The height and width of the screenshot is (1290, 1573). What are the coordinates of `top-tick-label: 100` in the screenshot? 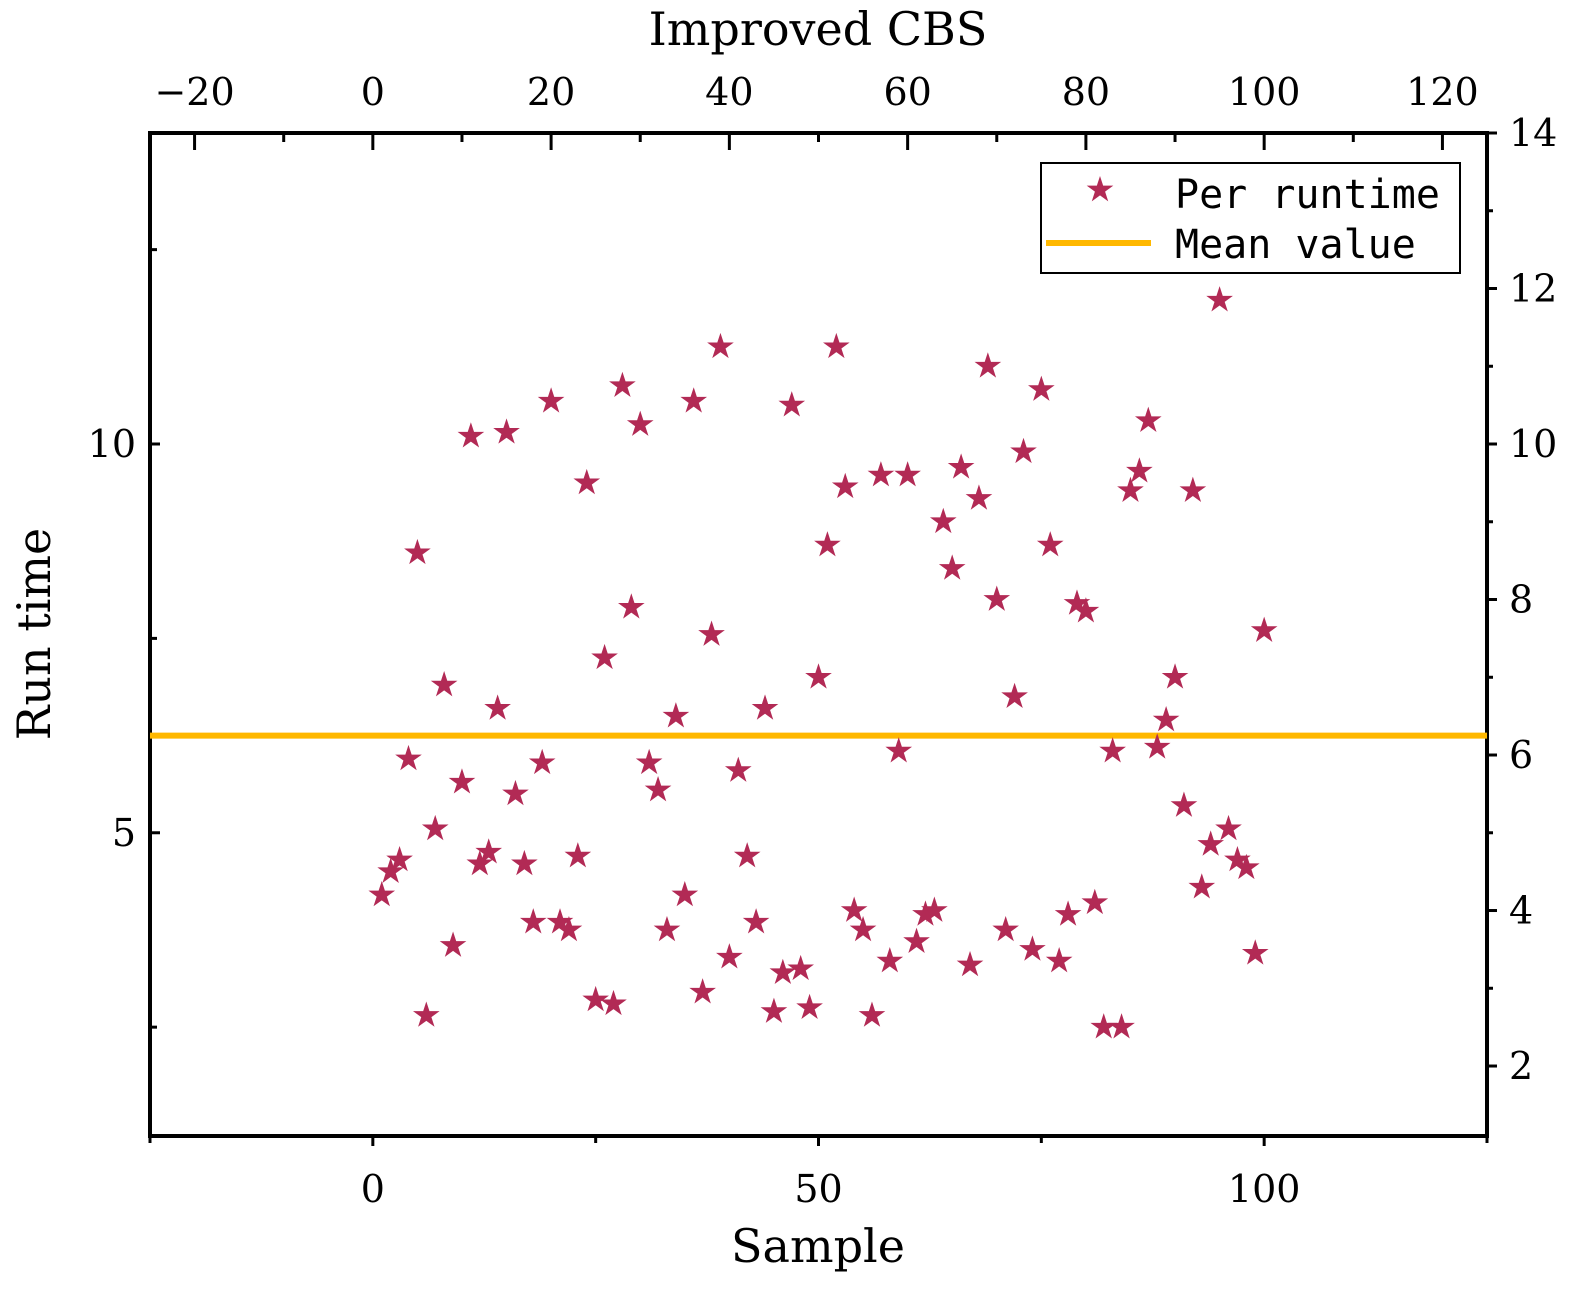 It's located at (1264, 92).